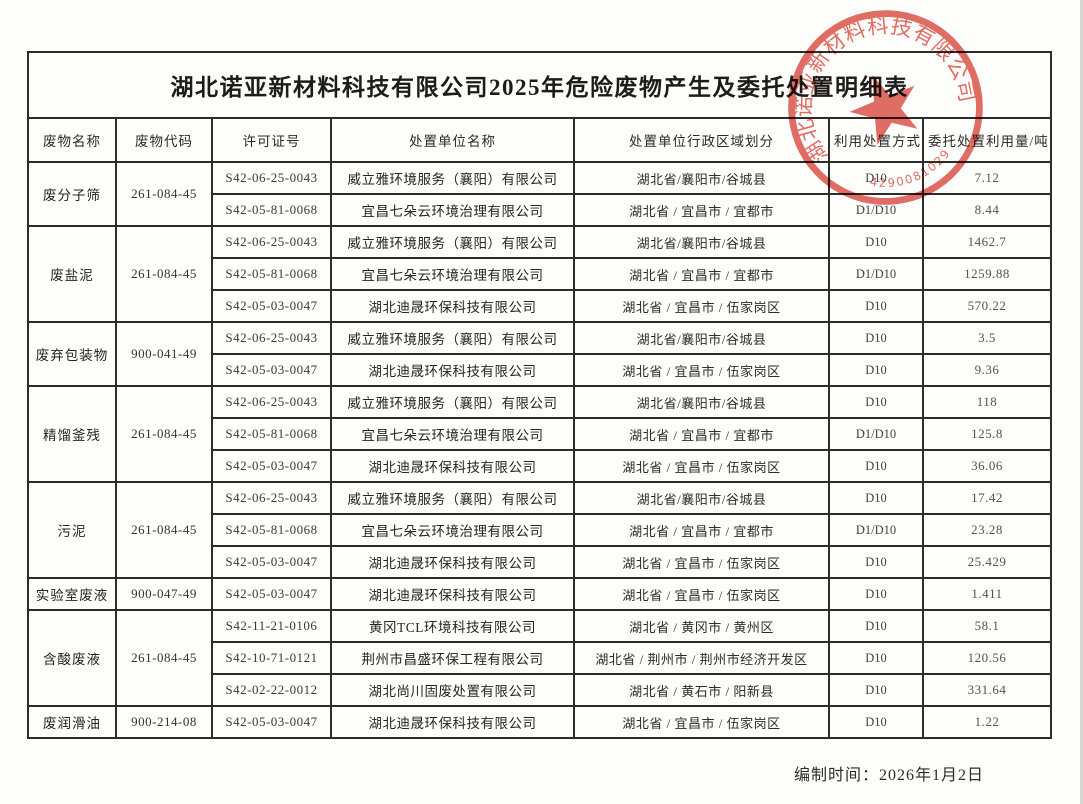  What do you see at coordinates (987, 306) in the screenshot?
I see `amount-cell: 570.22` at bounding box center [987, 306].